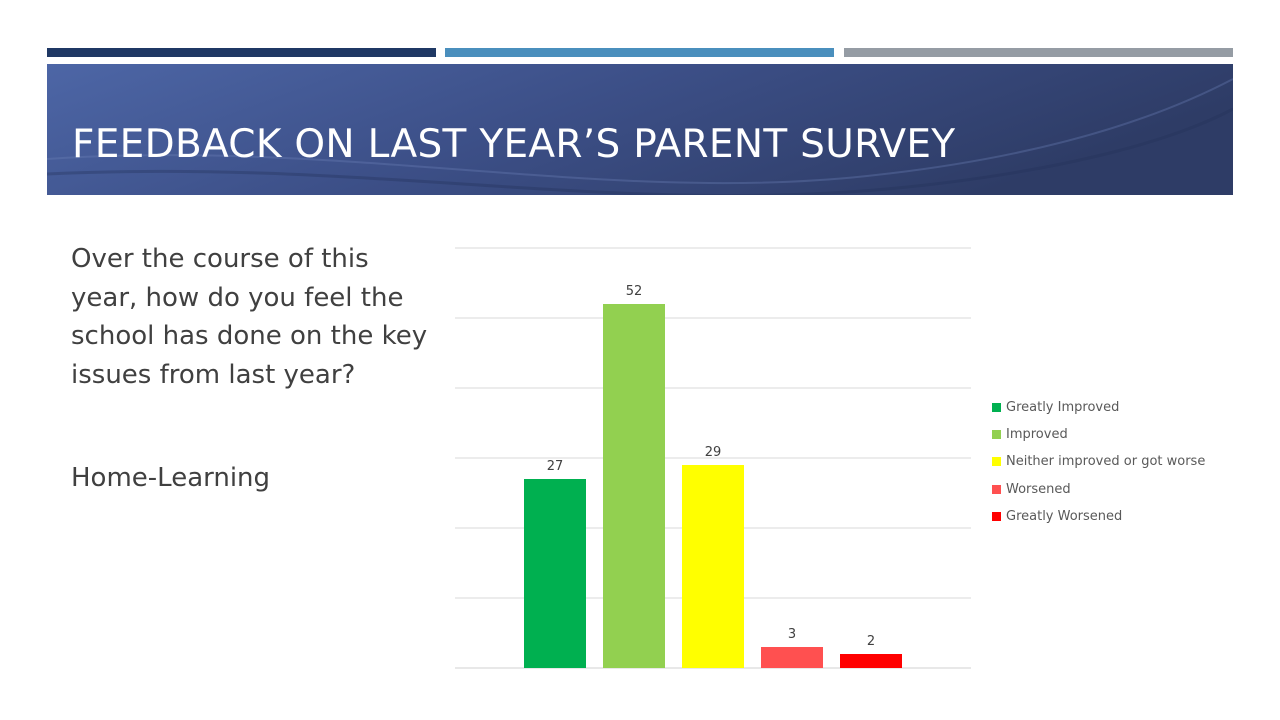  What do you see at coordinates (639, 52) in the screenshot?
I see `accent-bar-blue` at bounding box center [639, 52].